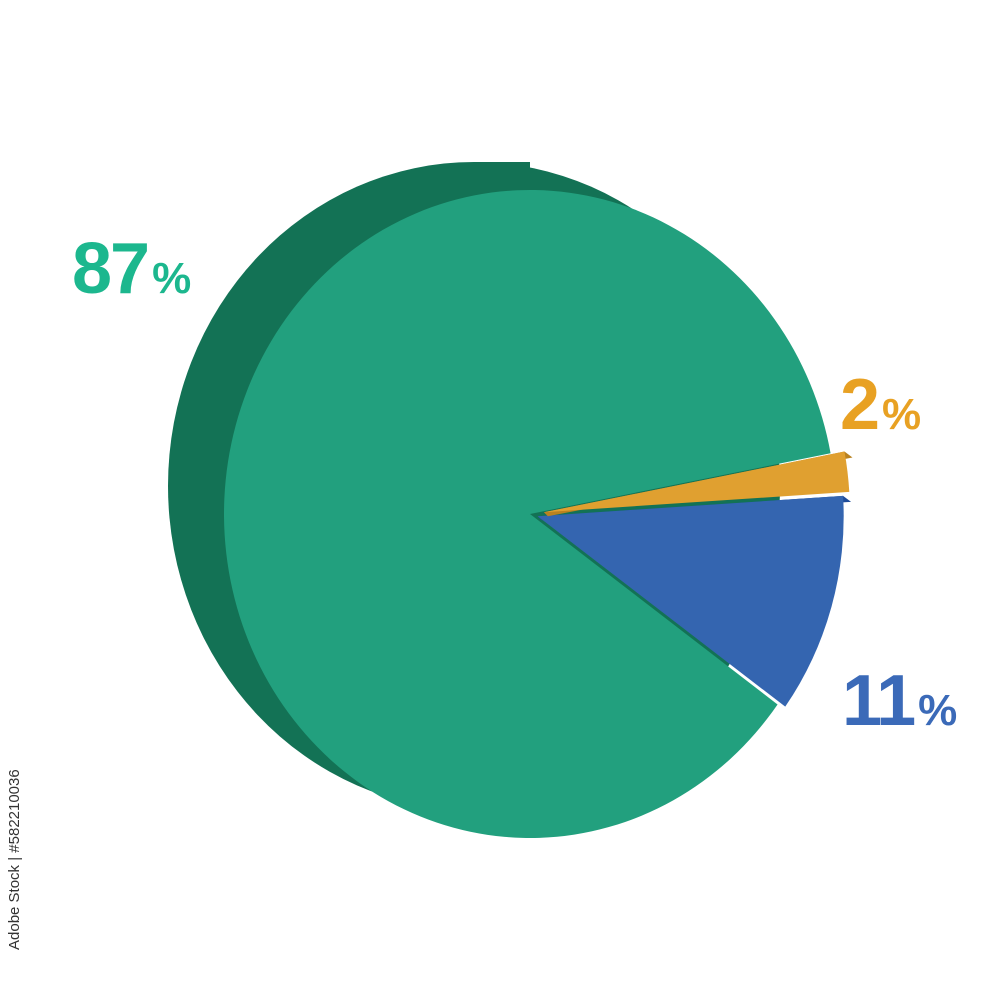 This screenshot has height=1000, width=1000. What do you see at coordinates (14, 859) in the screenshot?
I see `watermark-text: Adobe Stock | #582210036` at bounding box center [14, 859].